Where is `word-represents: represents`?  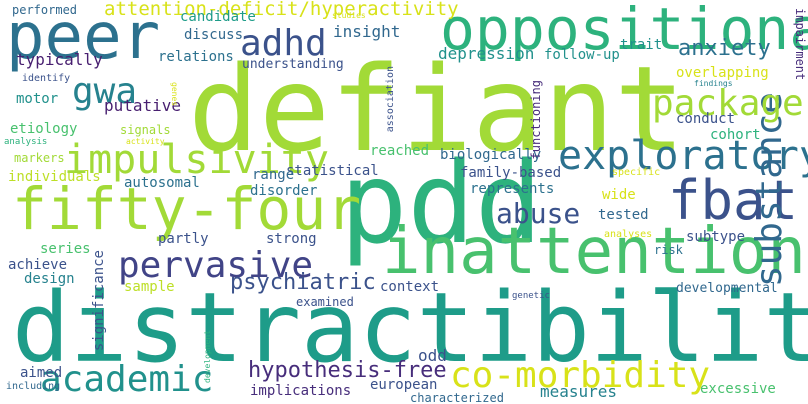 word-represents: represents is located at coordinates (512, 189).